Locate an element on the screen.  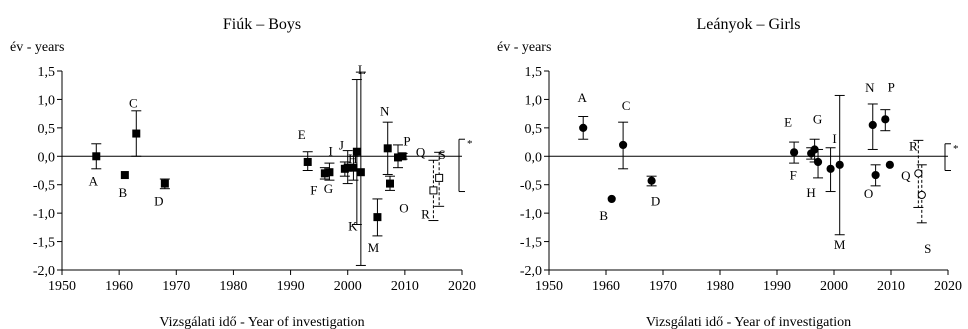
y-tick-label: 0,0 is located at coordinates (47, 157).